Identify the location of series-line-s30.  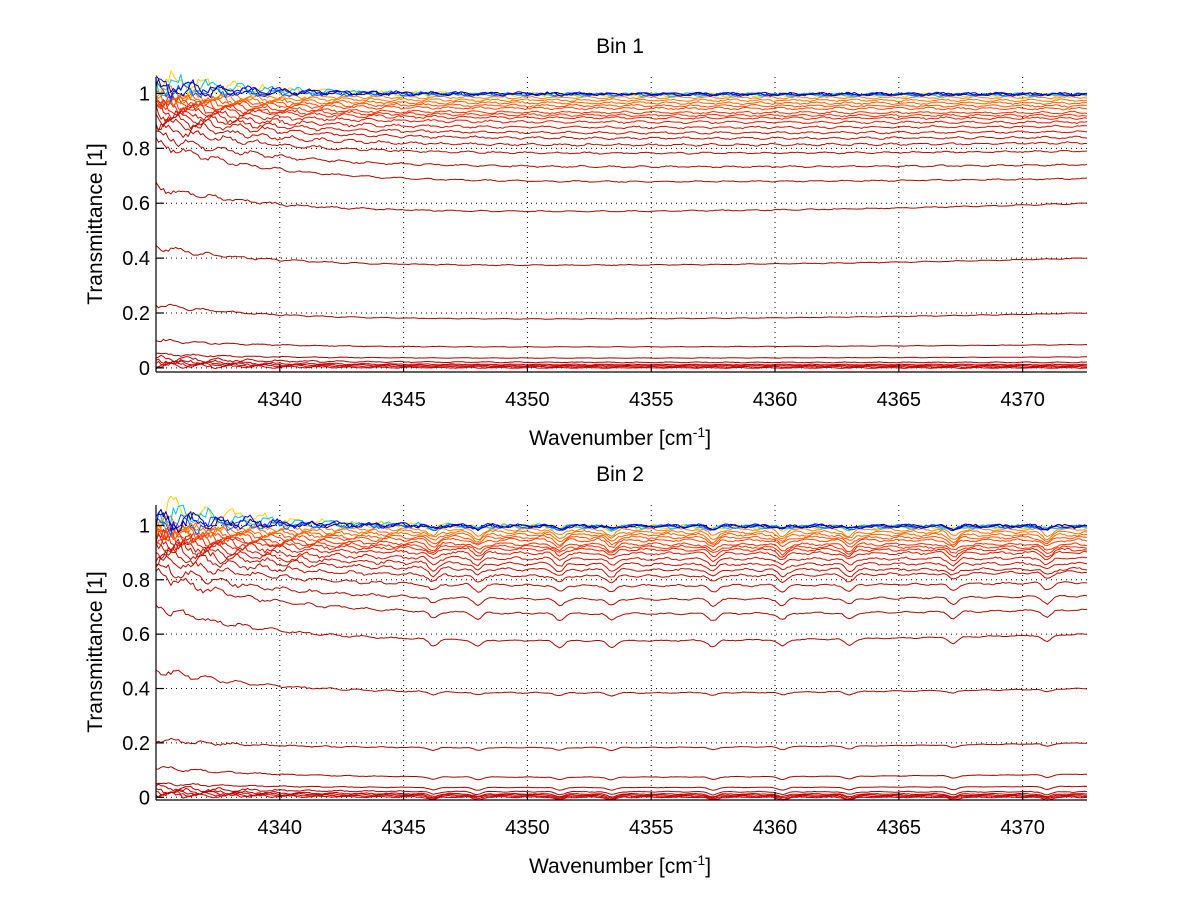
(621, 795).